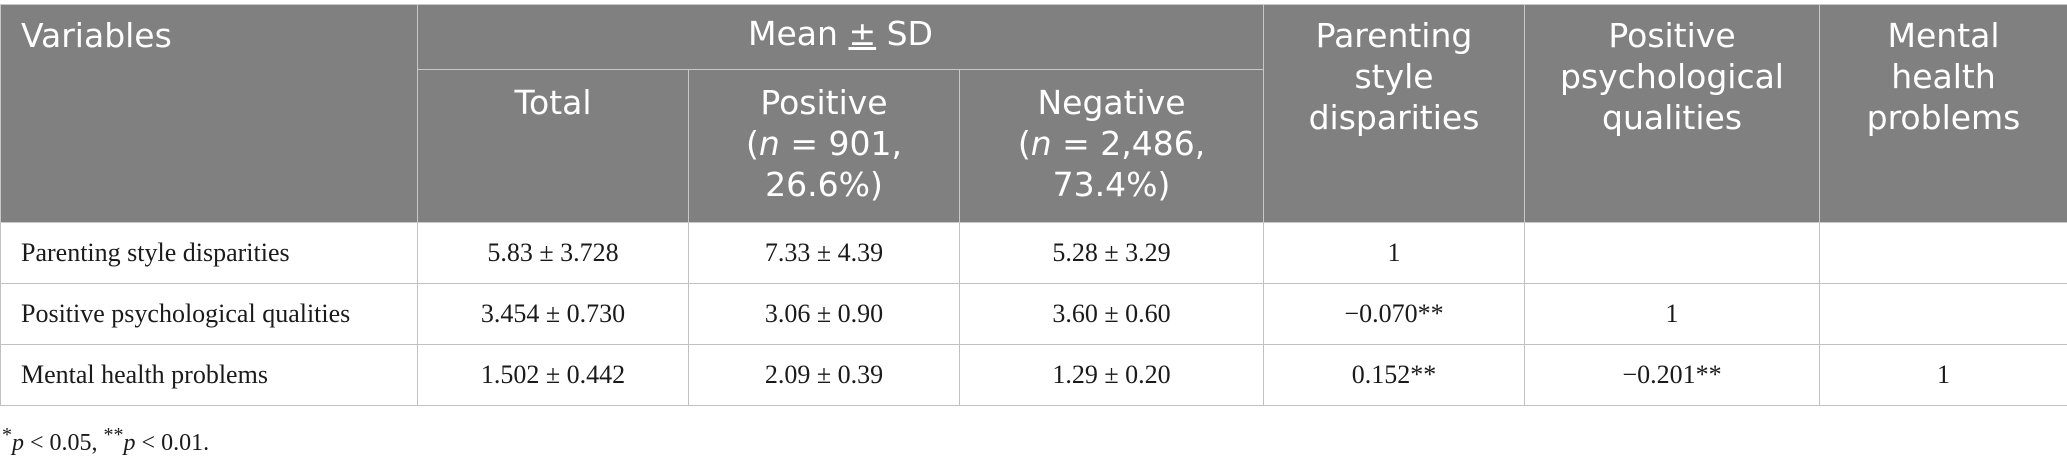  Describe the element at coordinates (1672, 375) in the screenshot. I see `cell-ppq: −0.201**` at that location.